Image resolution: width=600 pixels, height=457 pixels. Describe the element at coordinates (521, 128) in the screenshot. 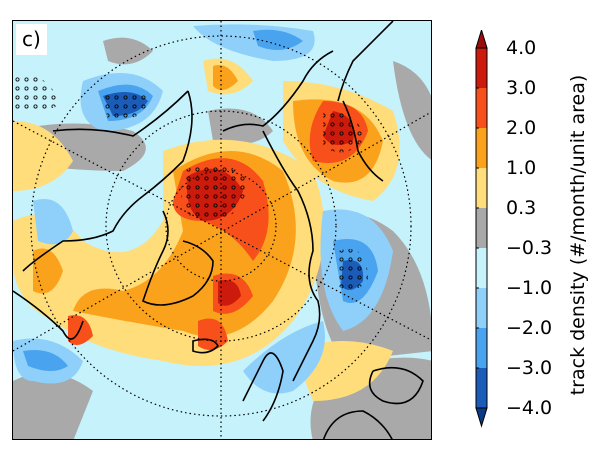

I see `colorbar-tick-label: 2.0` at that location.